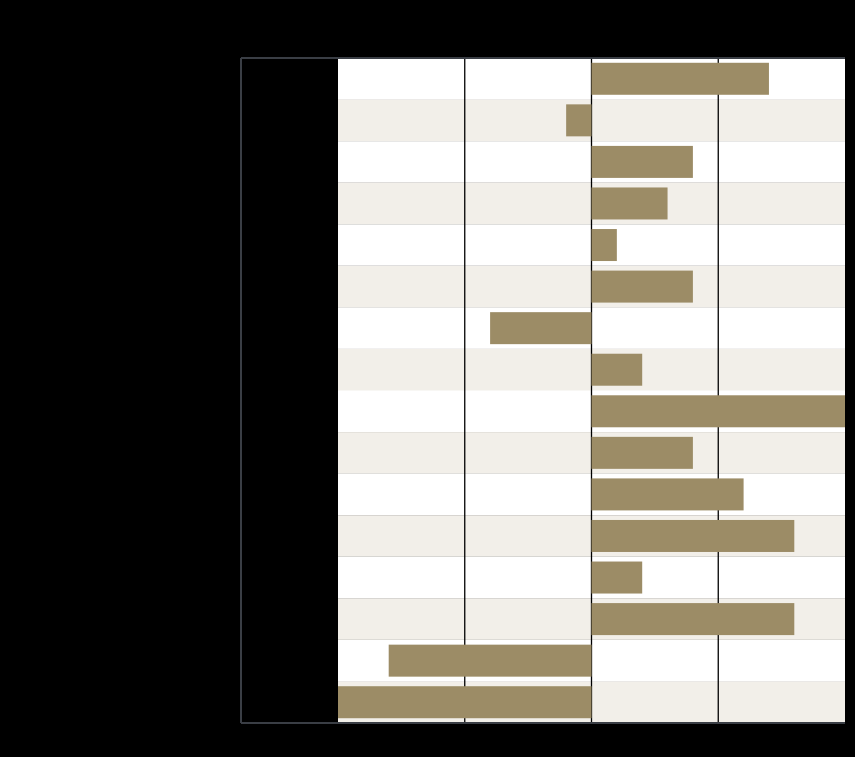 The width and height of the screenshot is (855, 757). I want to click on category-label-area, so click(289, 390).